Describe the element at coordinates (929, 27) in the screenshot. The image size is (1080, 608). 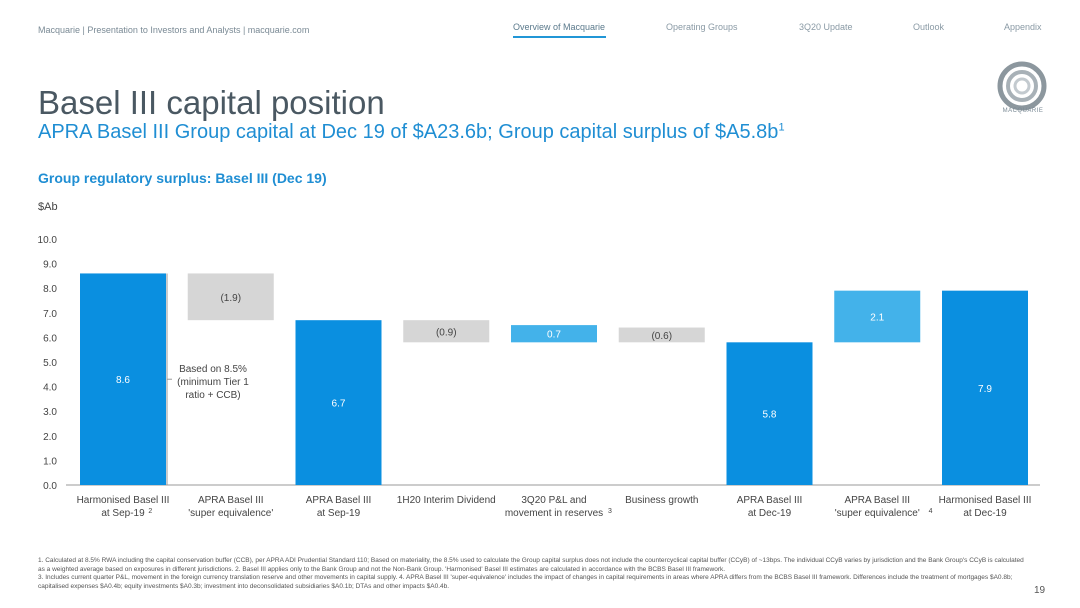
I see `nav-outlook: Outlook` at that location.